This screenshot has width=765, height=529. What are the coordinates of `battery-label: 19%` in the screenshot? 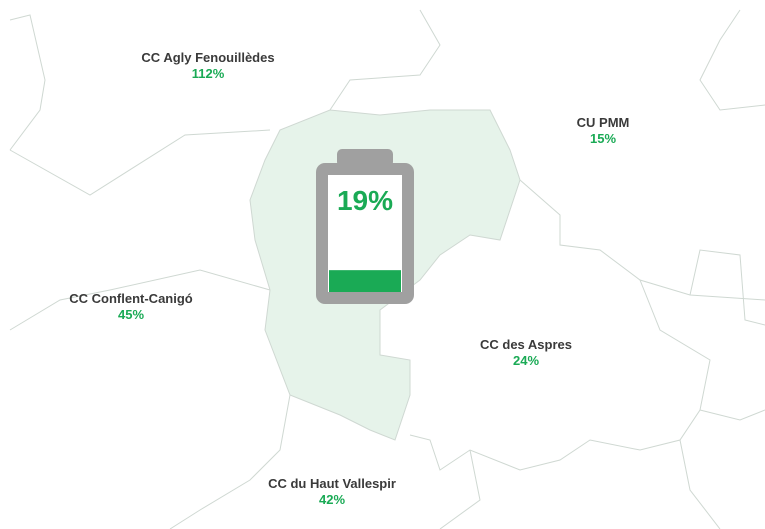 It's located at (365, 200).